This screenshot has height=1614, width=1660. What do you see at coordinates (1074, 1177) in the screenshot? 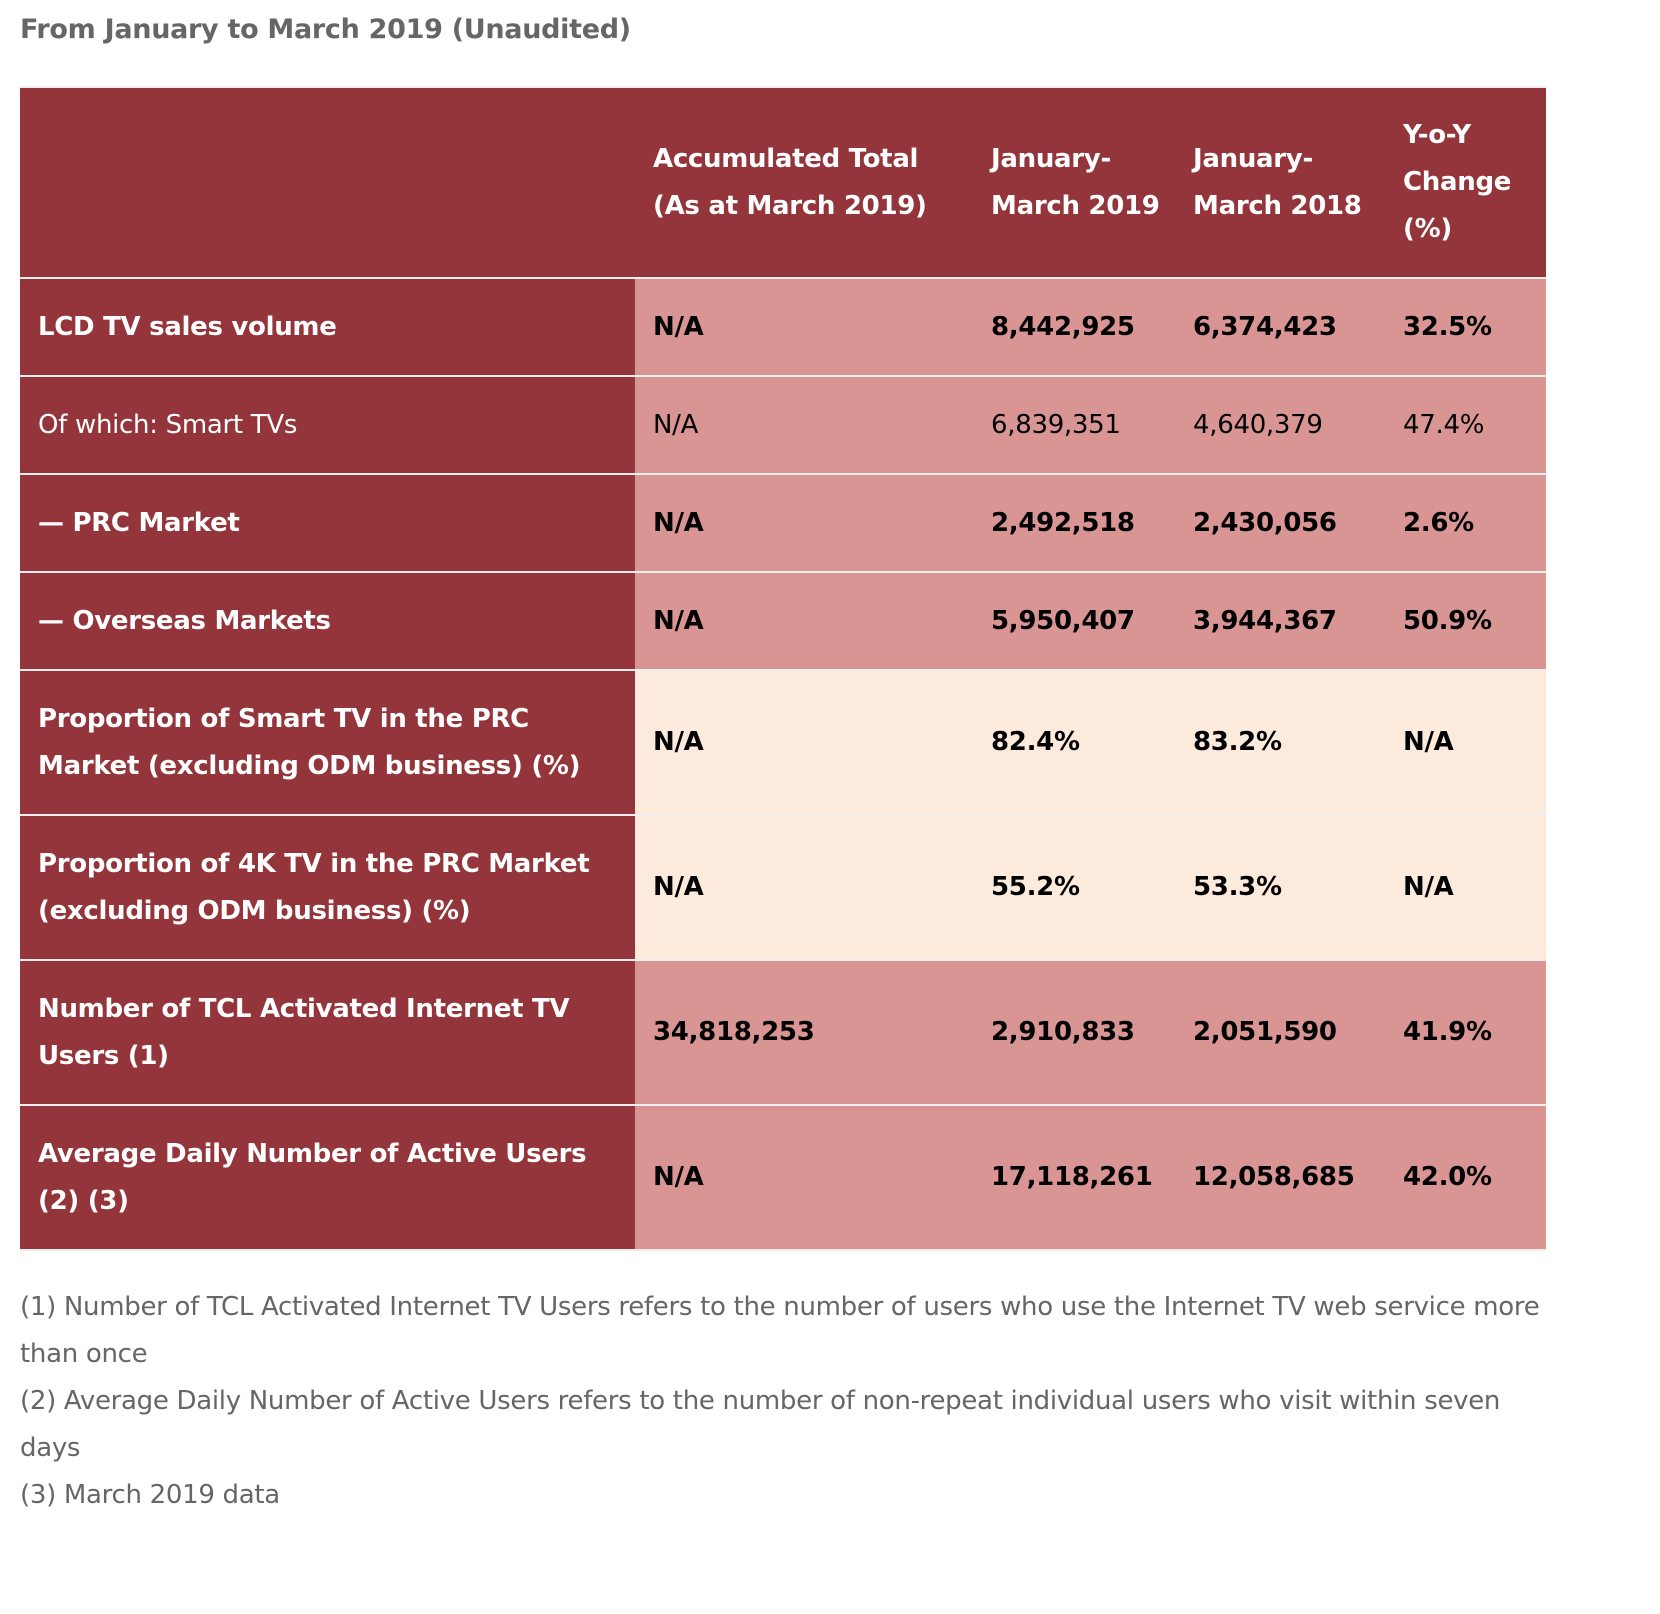
I see `cell-value: 17,118,261` at bounding box center [1074, 1177].